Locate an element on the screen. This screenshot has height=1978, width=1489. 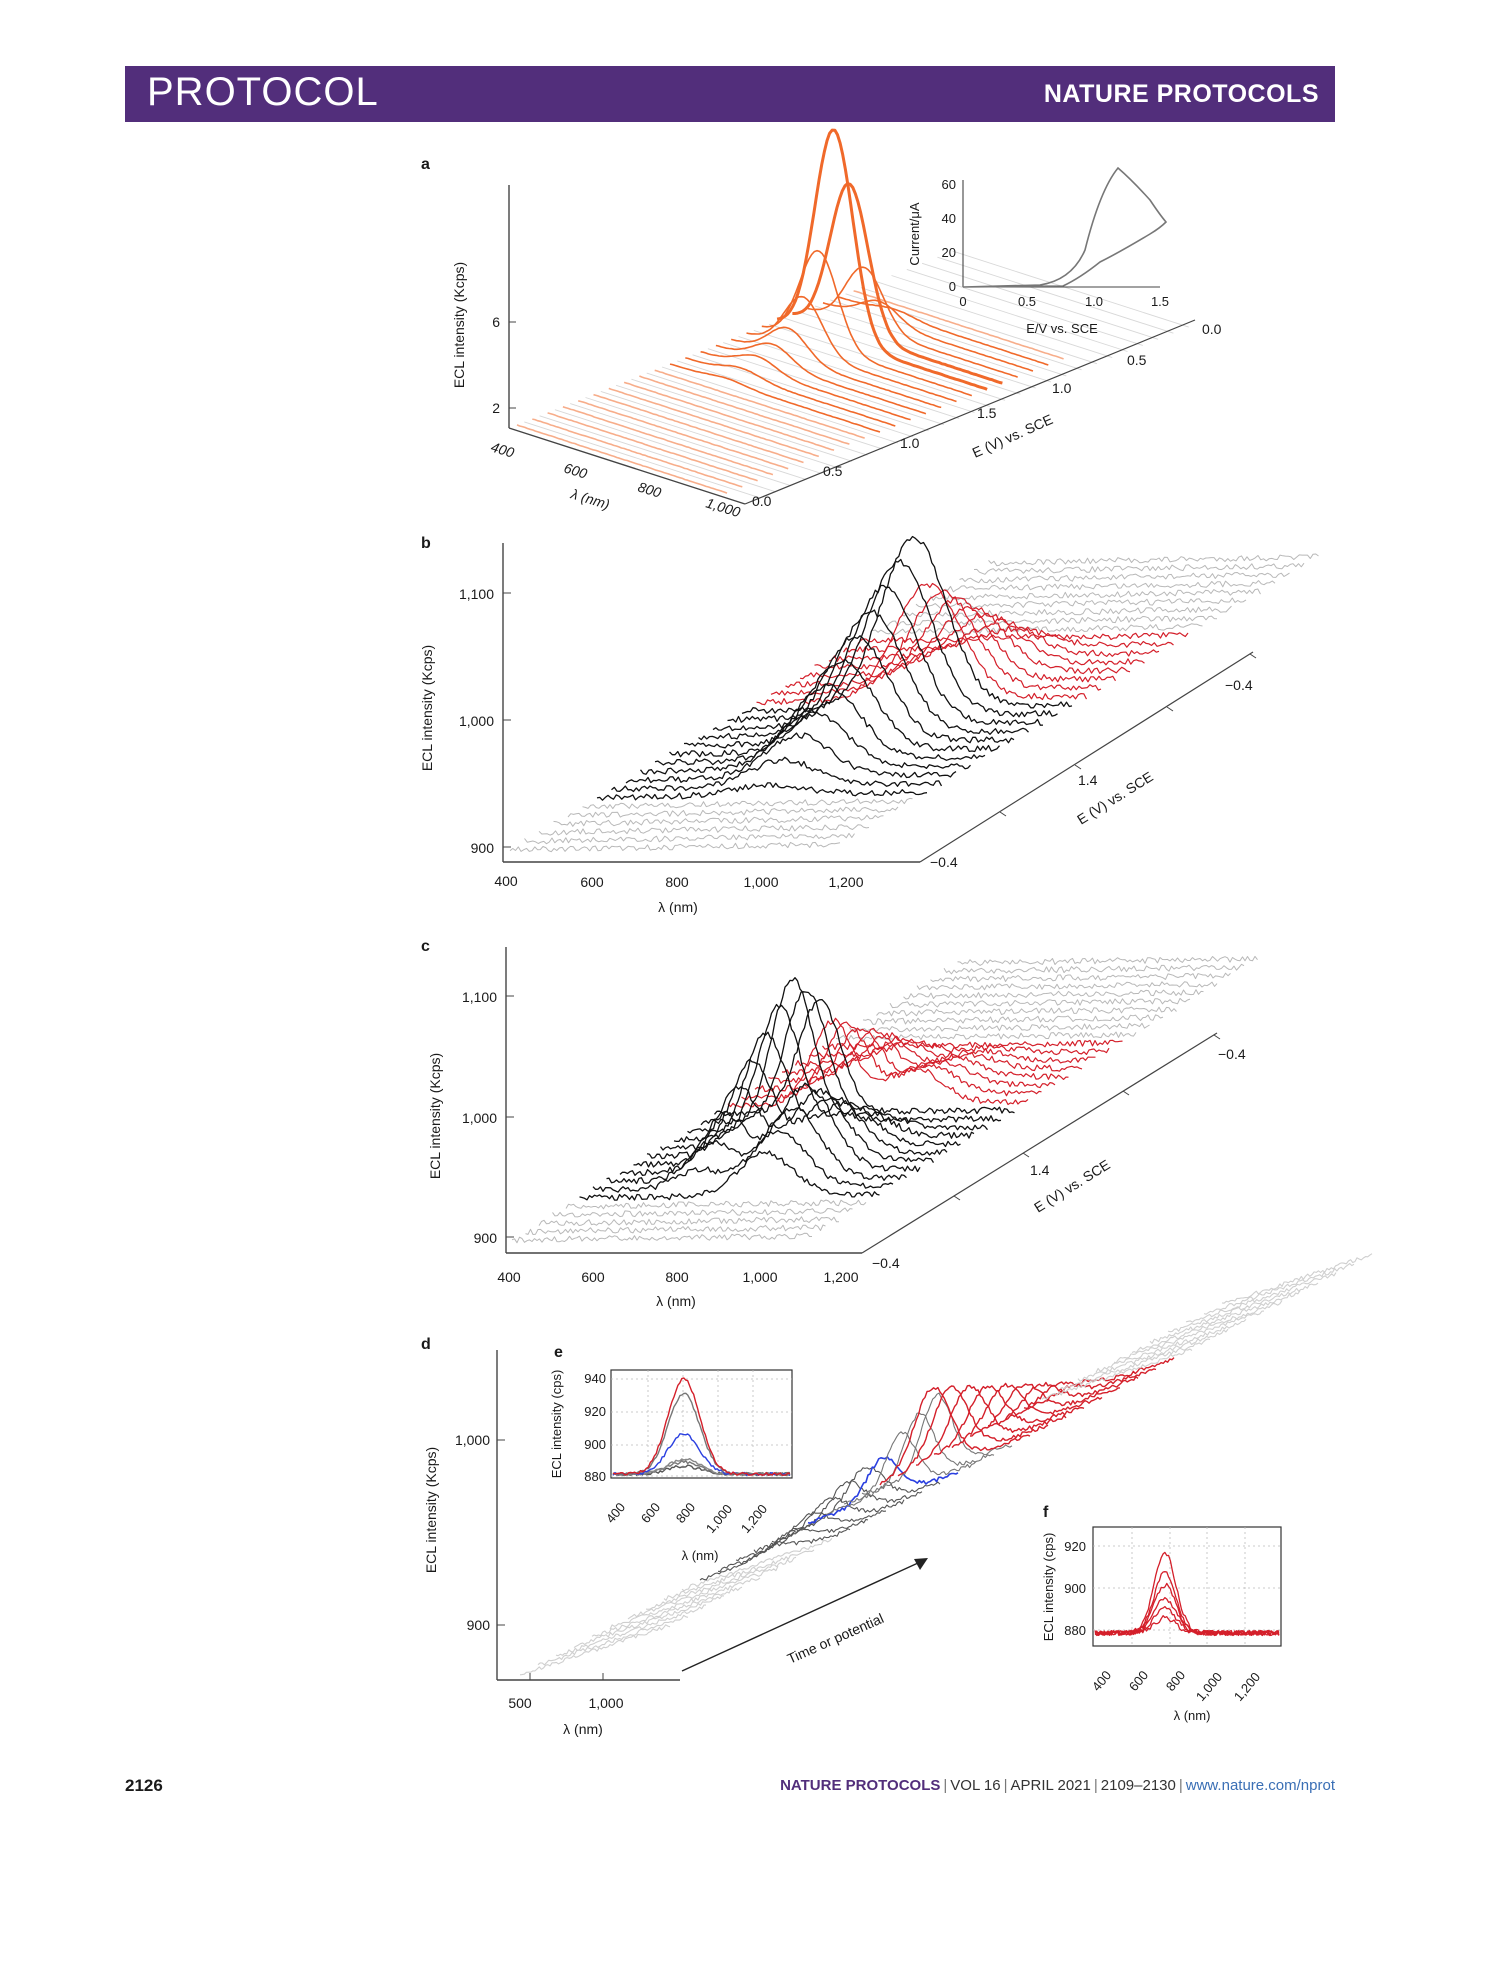
panel-b-xlabel: λ (nm) is located at coordinates (678, 907).